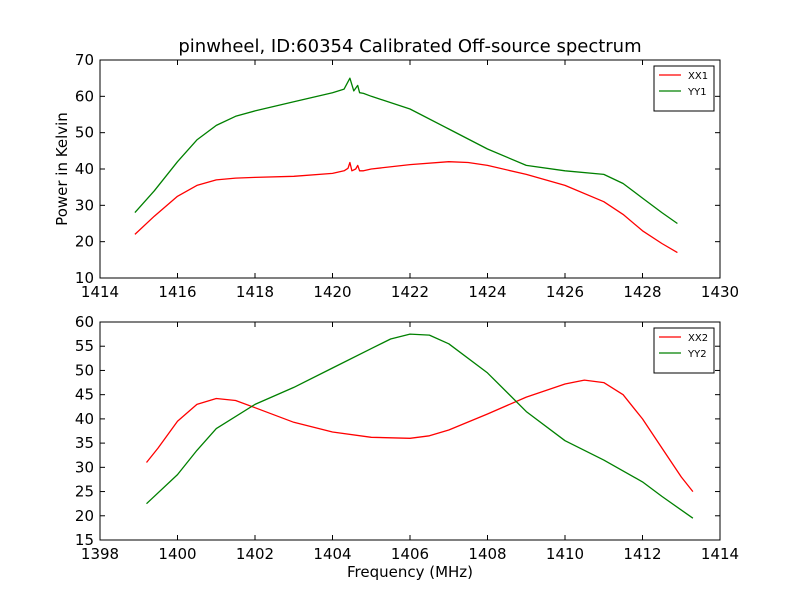  Describe the element at coordinates (84, 419) in the screenshot. I see `chart-2-y-tick-label: 40` at that location.